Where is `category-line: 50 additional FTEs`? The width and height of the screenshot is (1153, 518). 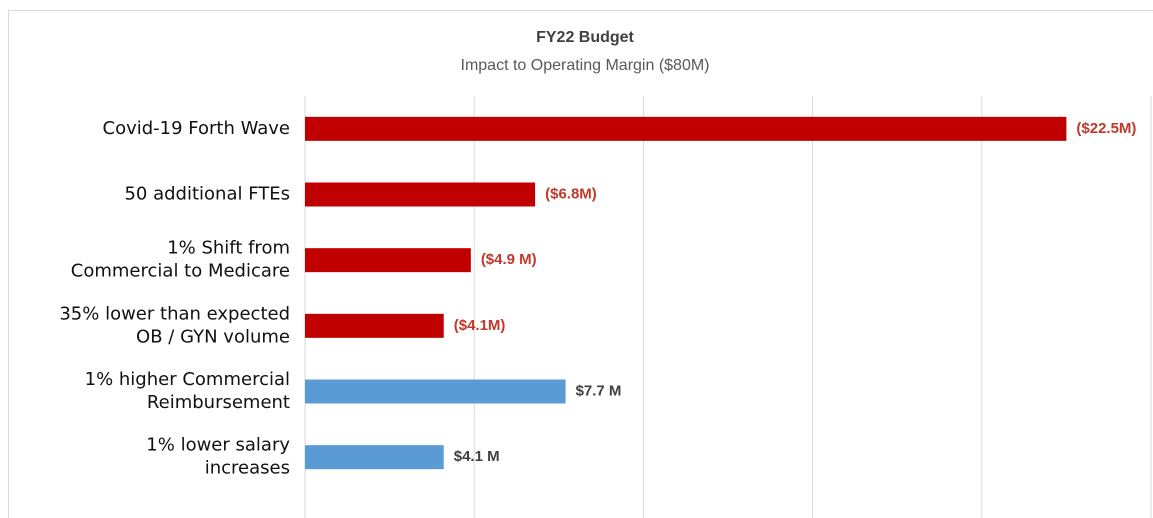 category-line: 50 additional FTEs is located at coordinates (207, 194).